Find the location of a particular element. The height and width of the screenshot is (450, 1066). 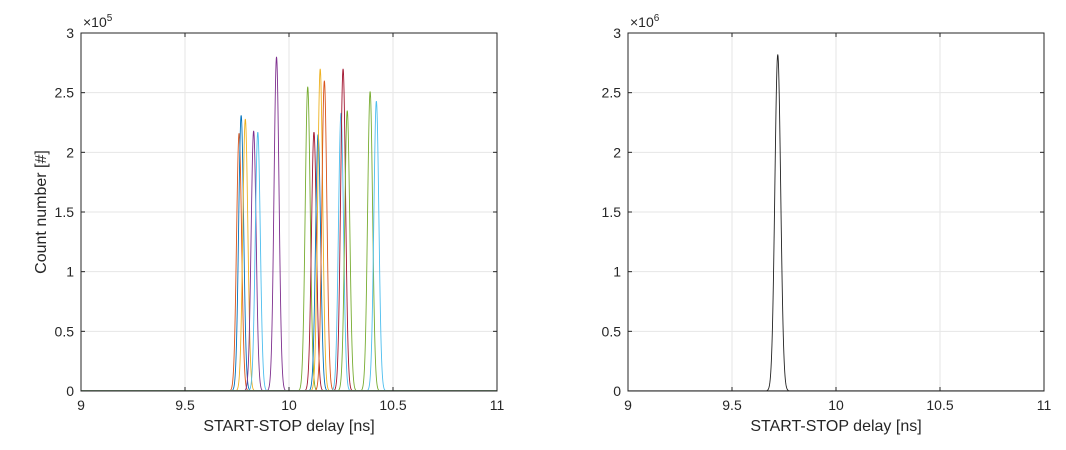

y-axis-multiplier: ×10⁶ is located at coordinates (645, 21).